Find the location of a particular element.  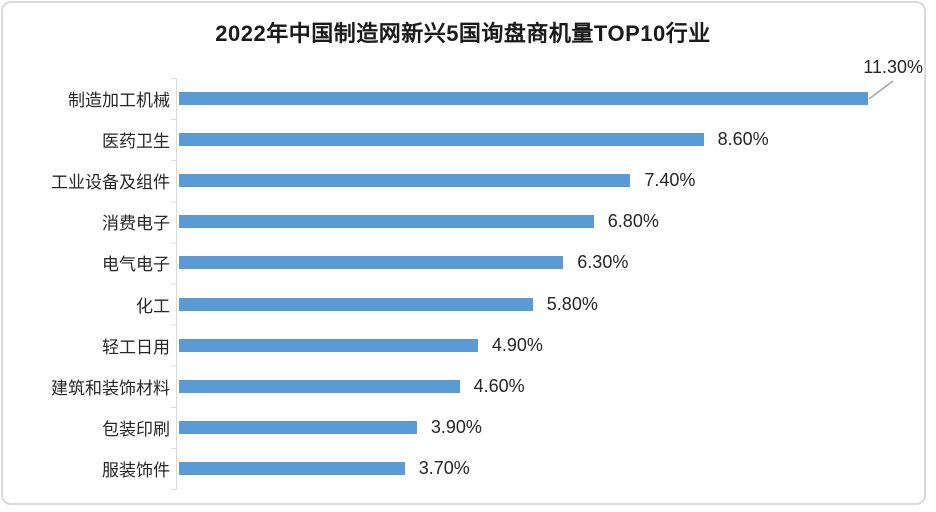

value-label: 7.40% is located at coordinates (670, 180).